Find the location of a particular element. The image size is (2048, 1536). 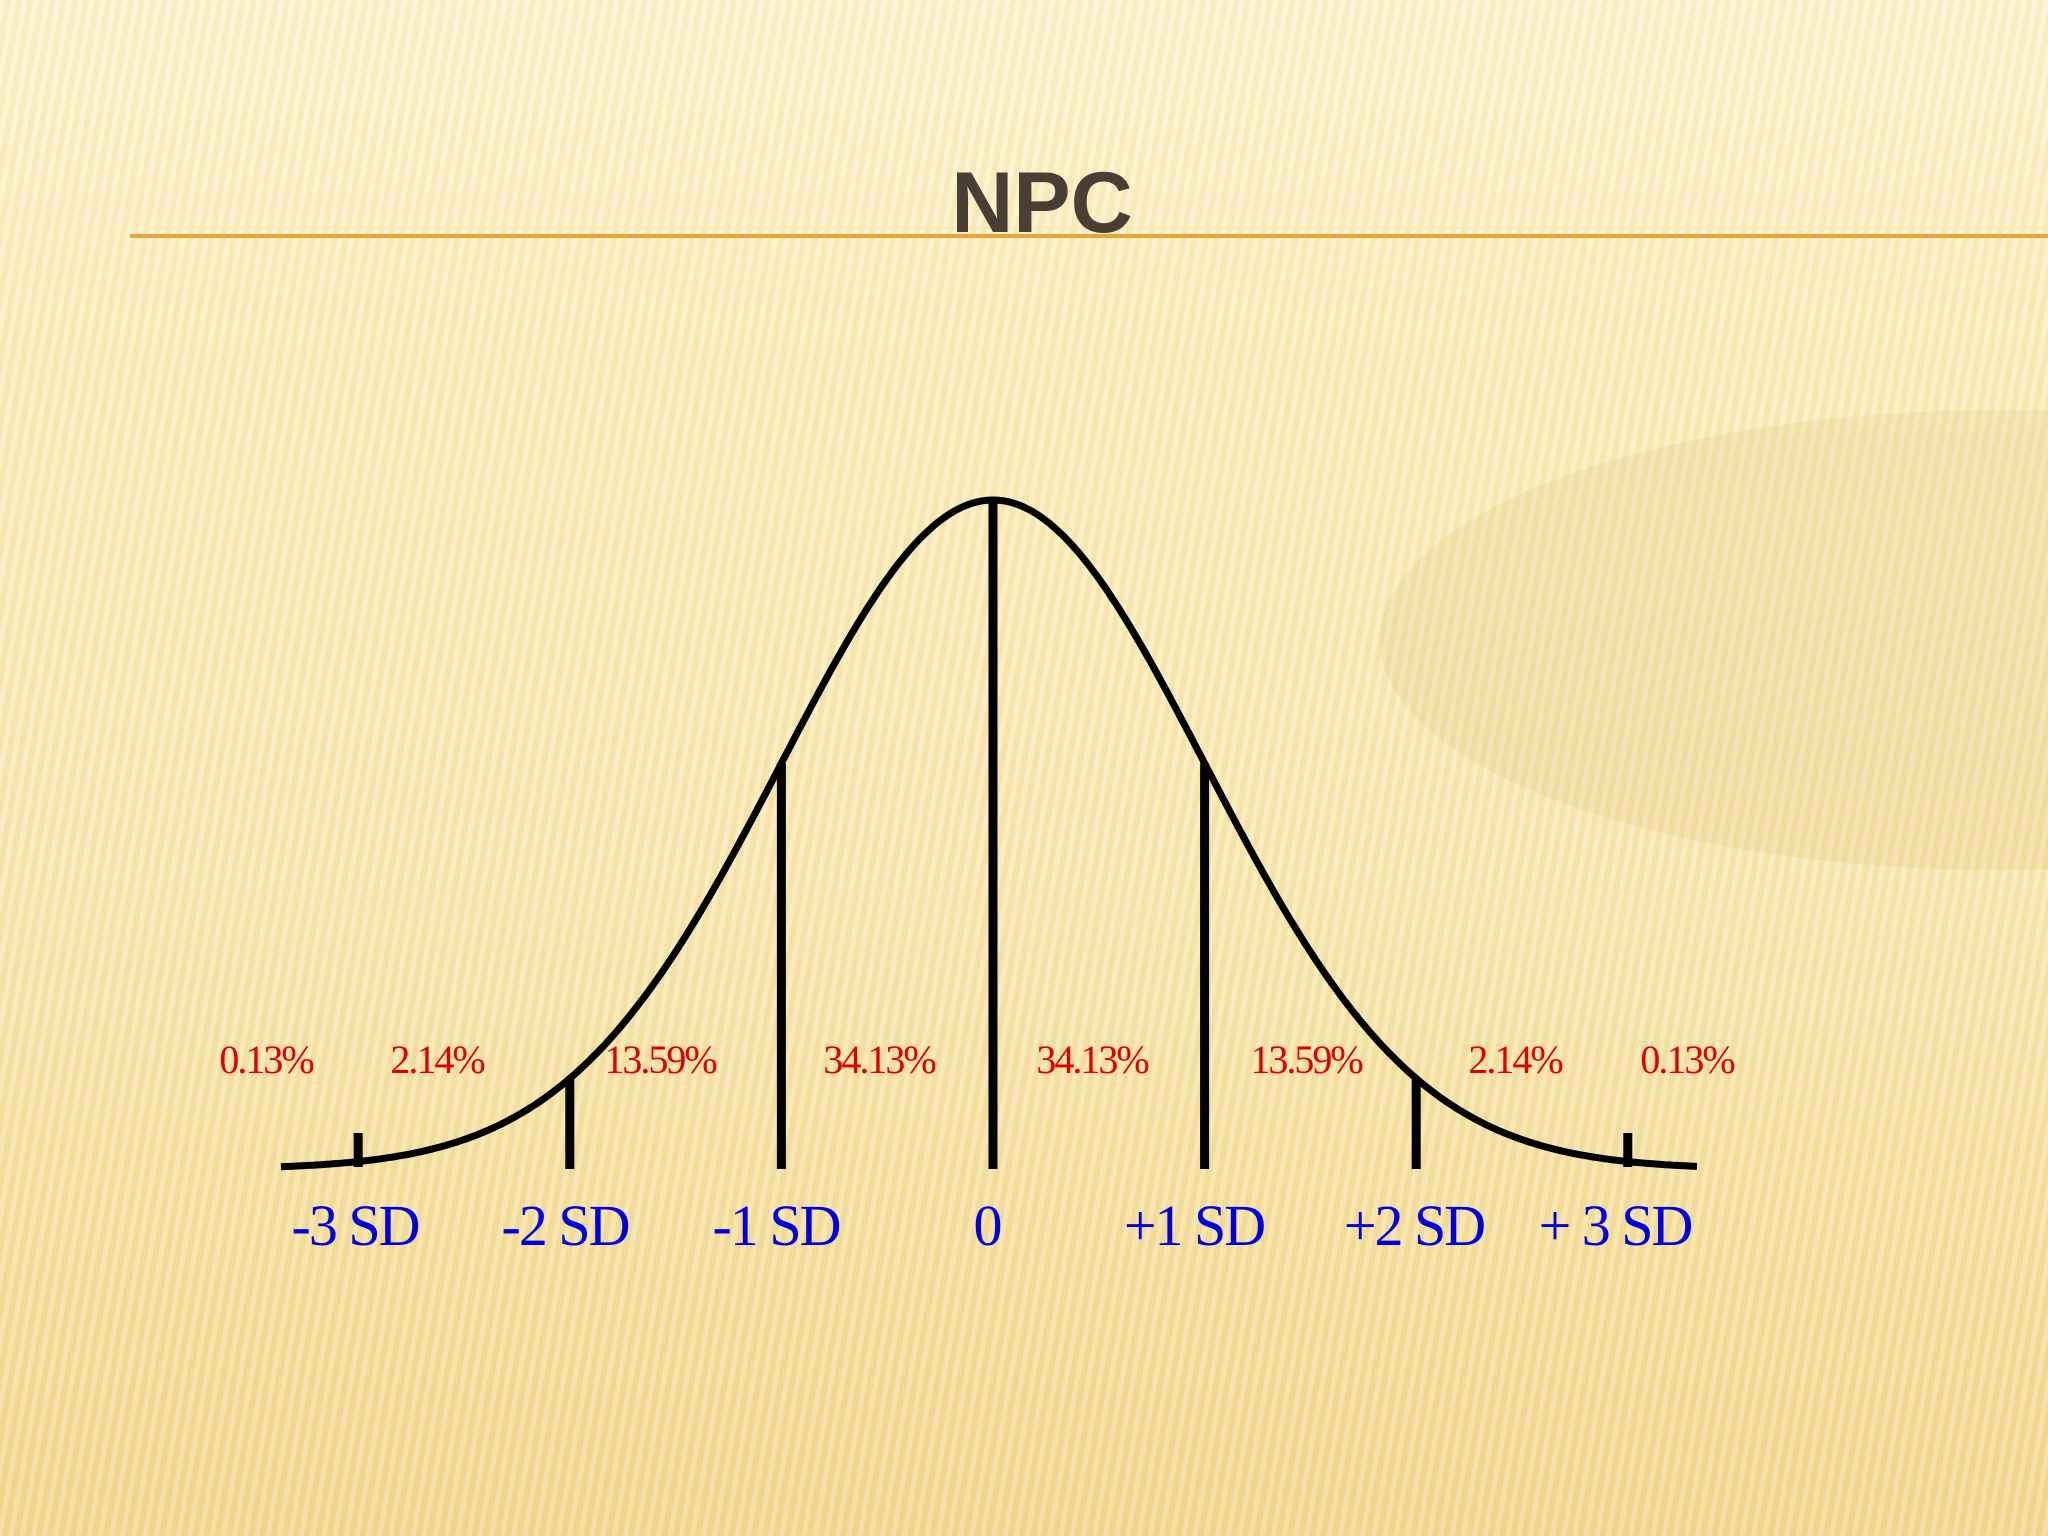

sd-label: +1 SD is located at coordinates (1194, 1225).